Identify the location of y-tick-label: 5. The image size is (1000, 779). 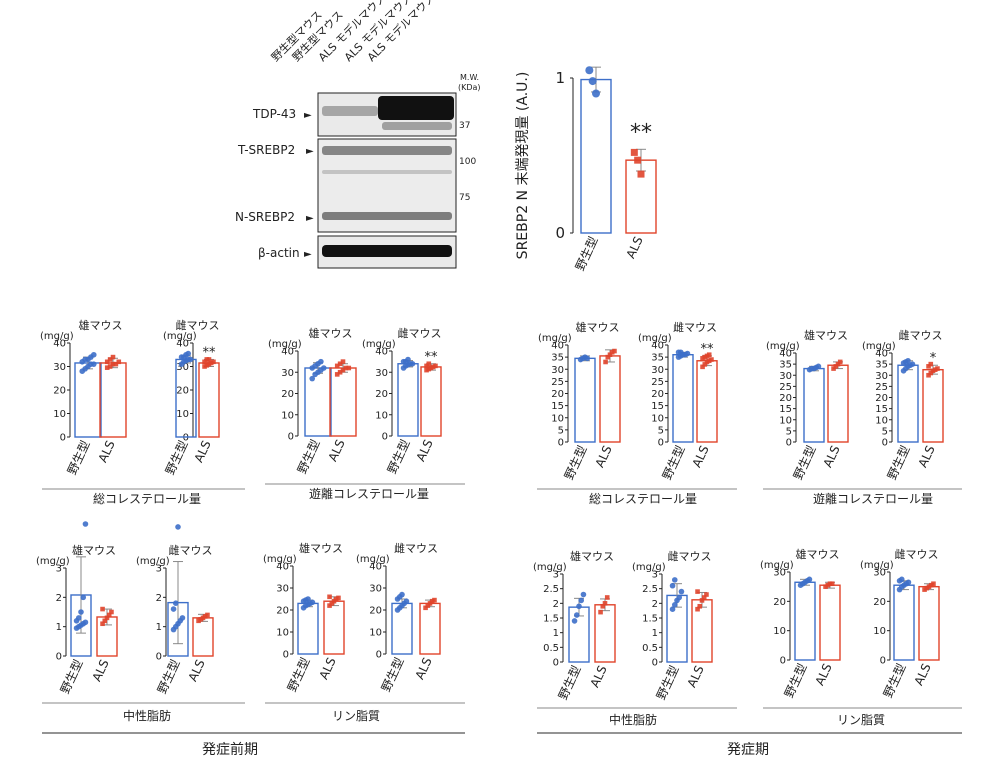
(661, 430).